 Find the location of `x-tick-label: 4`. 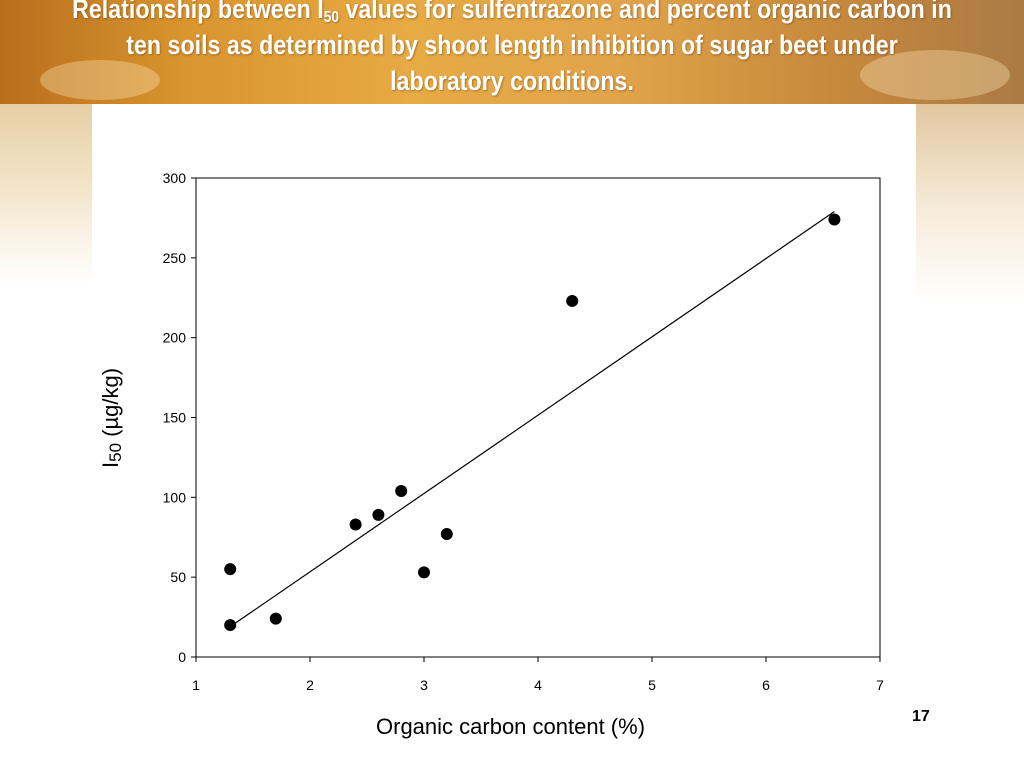

x-tick-label: 4 is located at coordinates (538, 685).